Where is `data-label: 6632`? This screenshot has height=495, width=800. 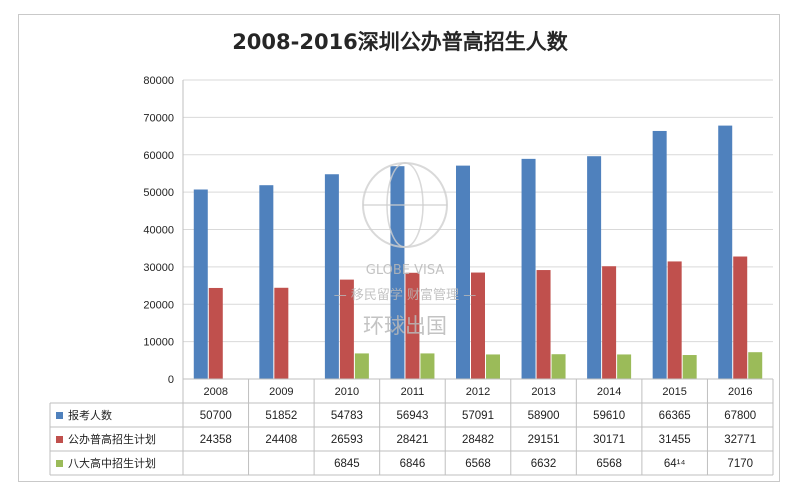 data-label: 6632 is located at coordinates (544, 464).